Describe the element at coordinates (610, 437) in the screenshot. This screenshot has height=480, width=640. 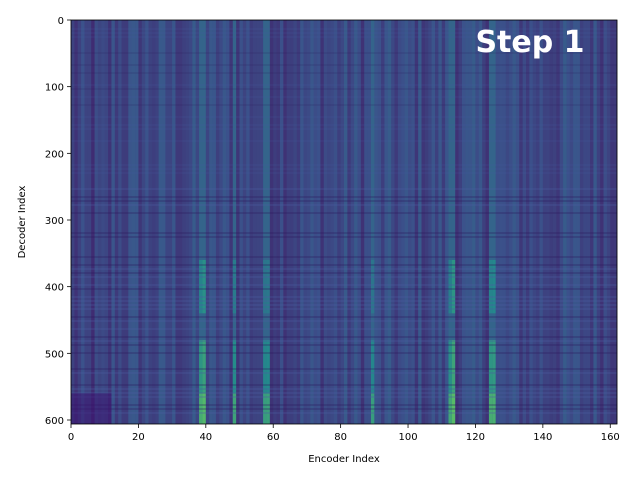
I see `x-tick-label: 160` at that location.